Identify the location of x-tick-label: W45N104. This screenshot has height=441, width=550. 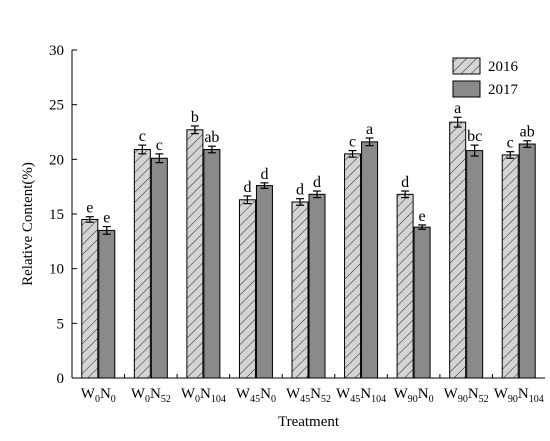
(361, 395).